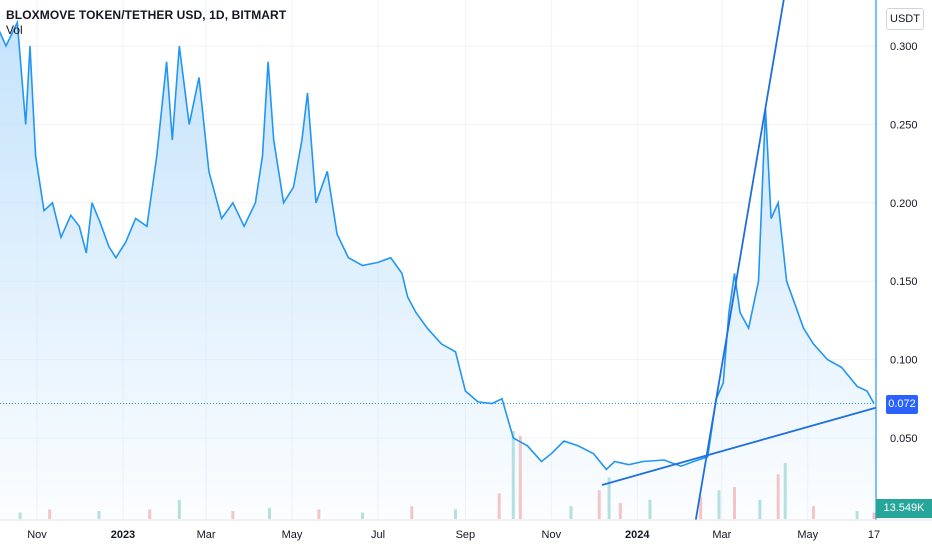  Describe the element at coordinates (14, 30) in the screenshot. I see `volume-label: Vol` at that location.